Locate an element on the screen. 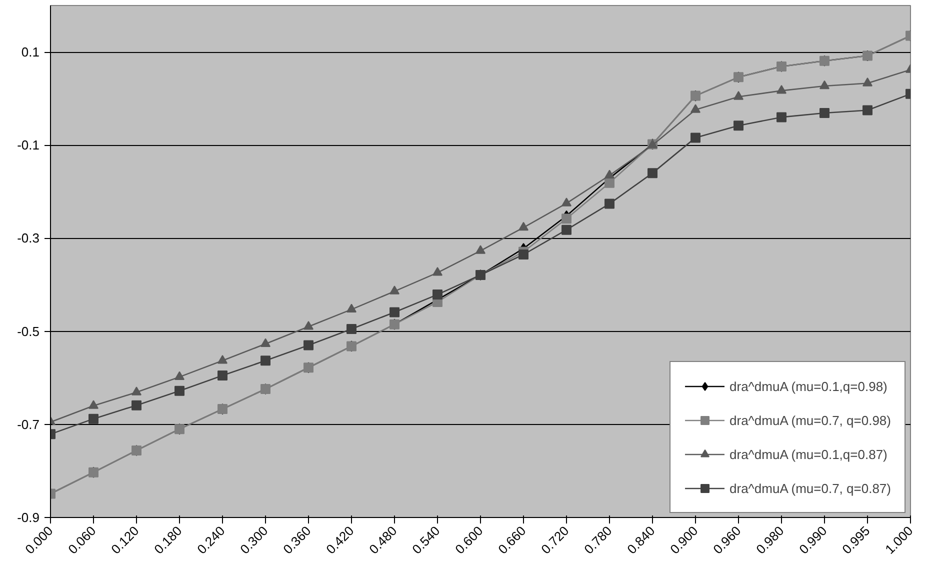 This screenshot has height=567, width=927. y-tick-label: -0.1 is located at coordinates (28, 145).